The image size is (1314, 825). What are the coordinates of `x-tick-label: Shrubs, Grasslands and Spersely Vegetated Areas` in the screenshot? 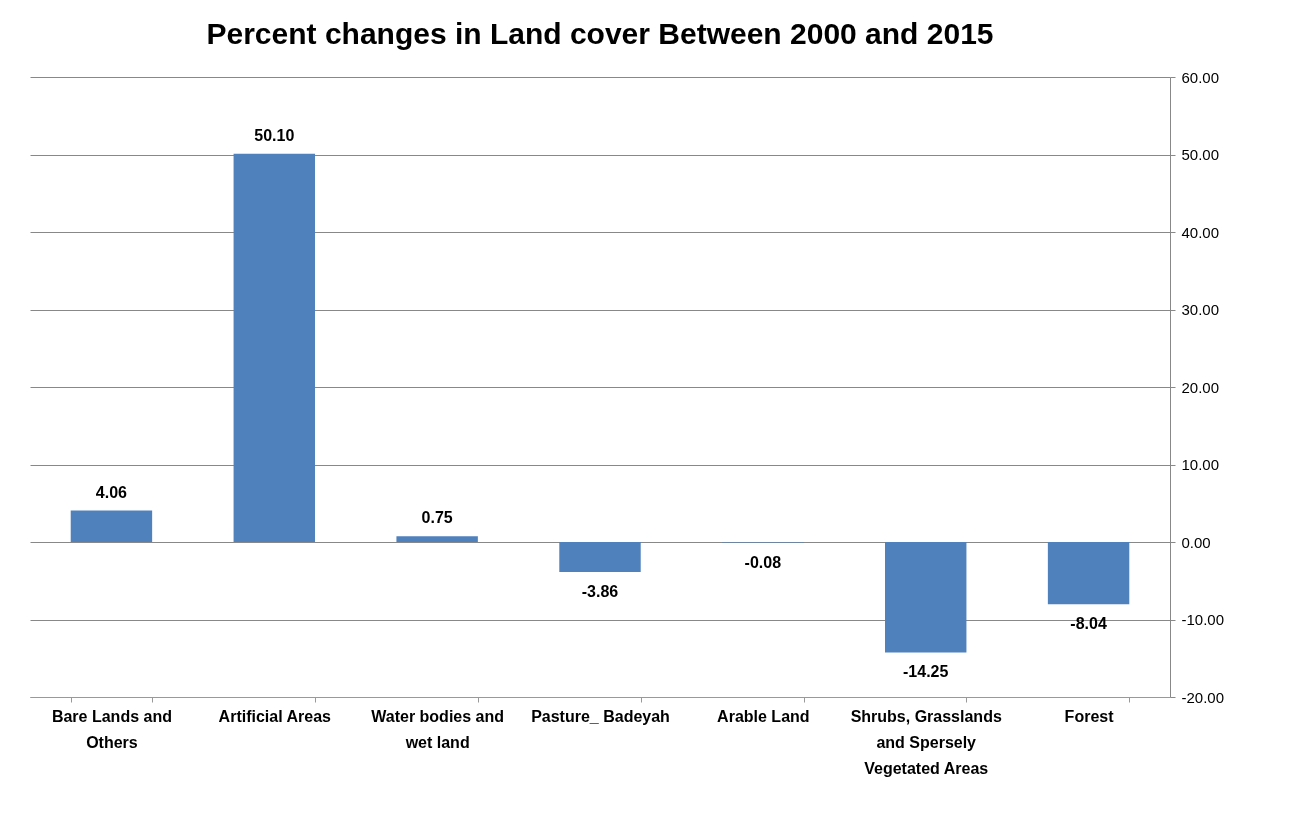 It's located at (926, 742).